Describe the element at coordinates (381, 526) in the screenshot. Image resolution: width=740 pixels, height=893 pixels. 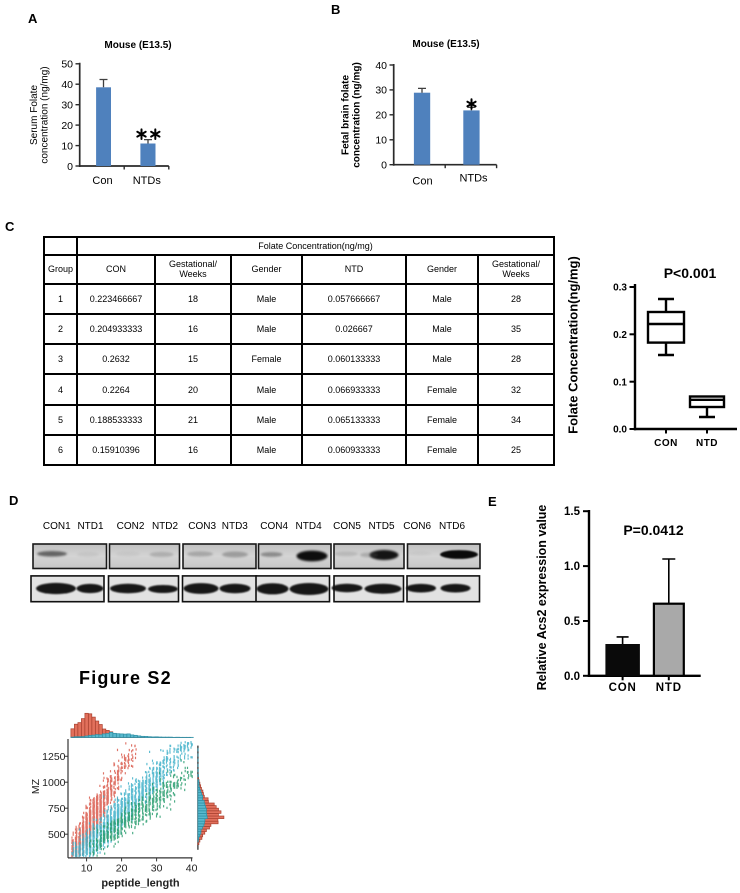
I see `svg-text: NTD5` at that location.